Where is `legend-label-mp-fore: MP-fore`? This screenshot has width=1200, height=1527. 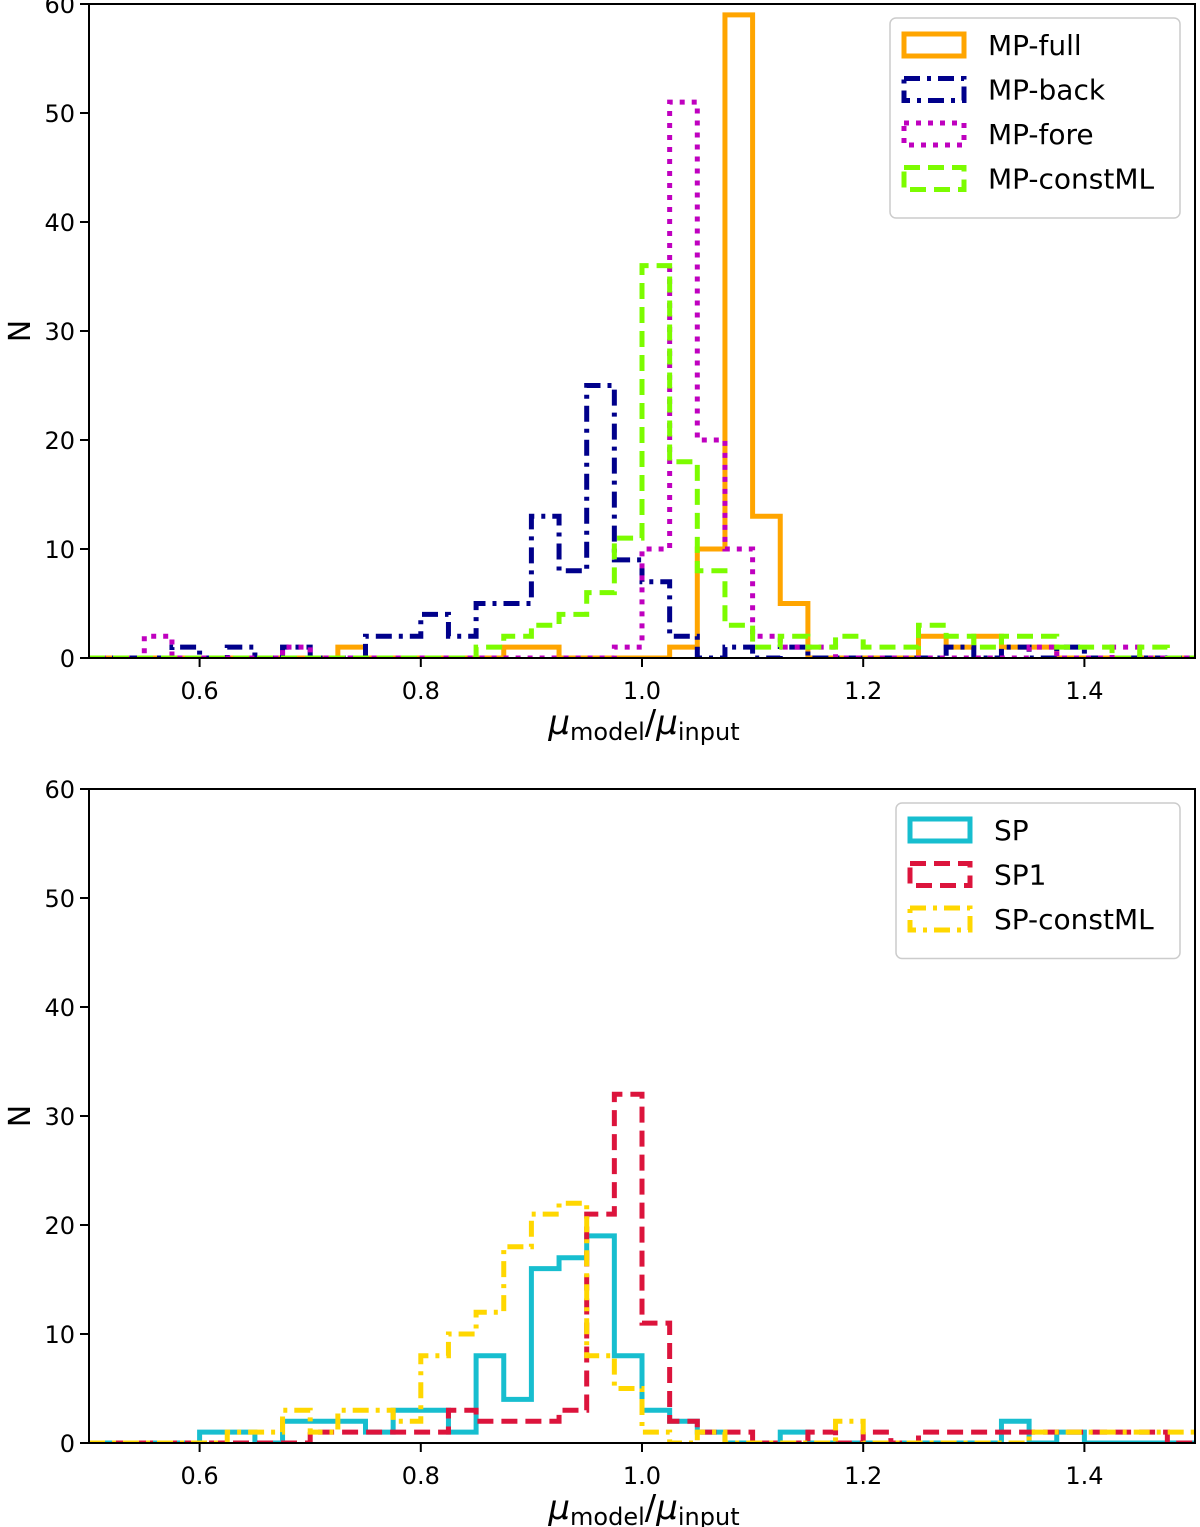 legend-label-mp-fore: MP-fore is located at coordinates (1041, 134).